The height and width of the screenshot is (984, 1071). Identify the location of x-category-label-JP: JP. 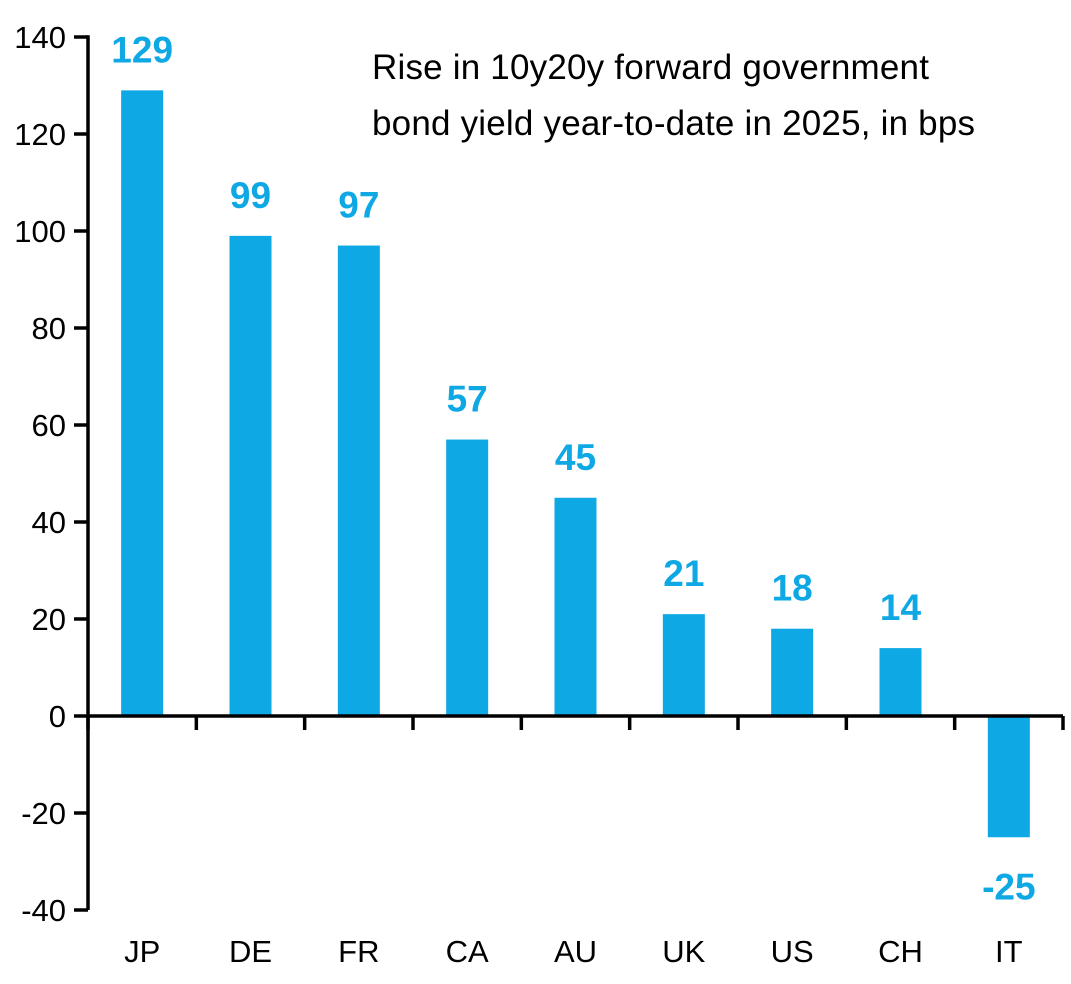
(142, 951).